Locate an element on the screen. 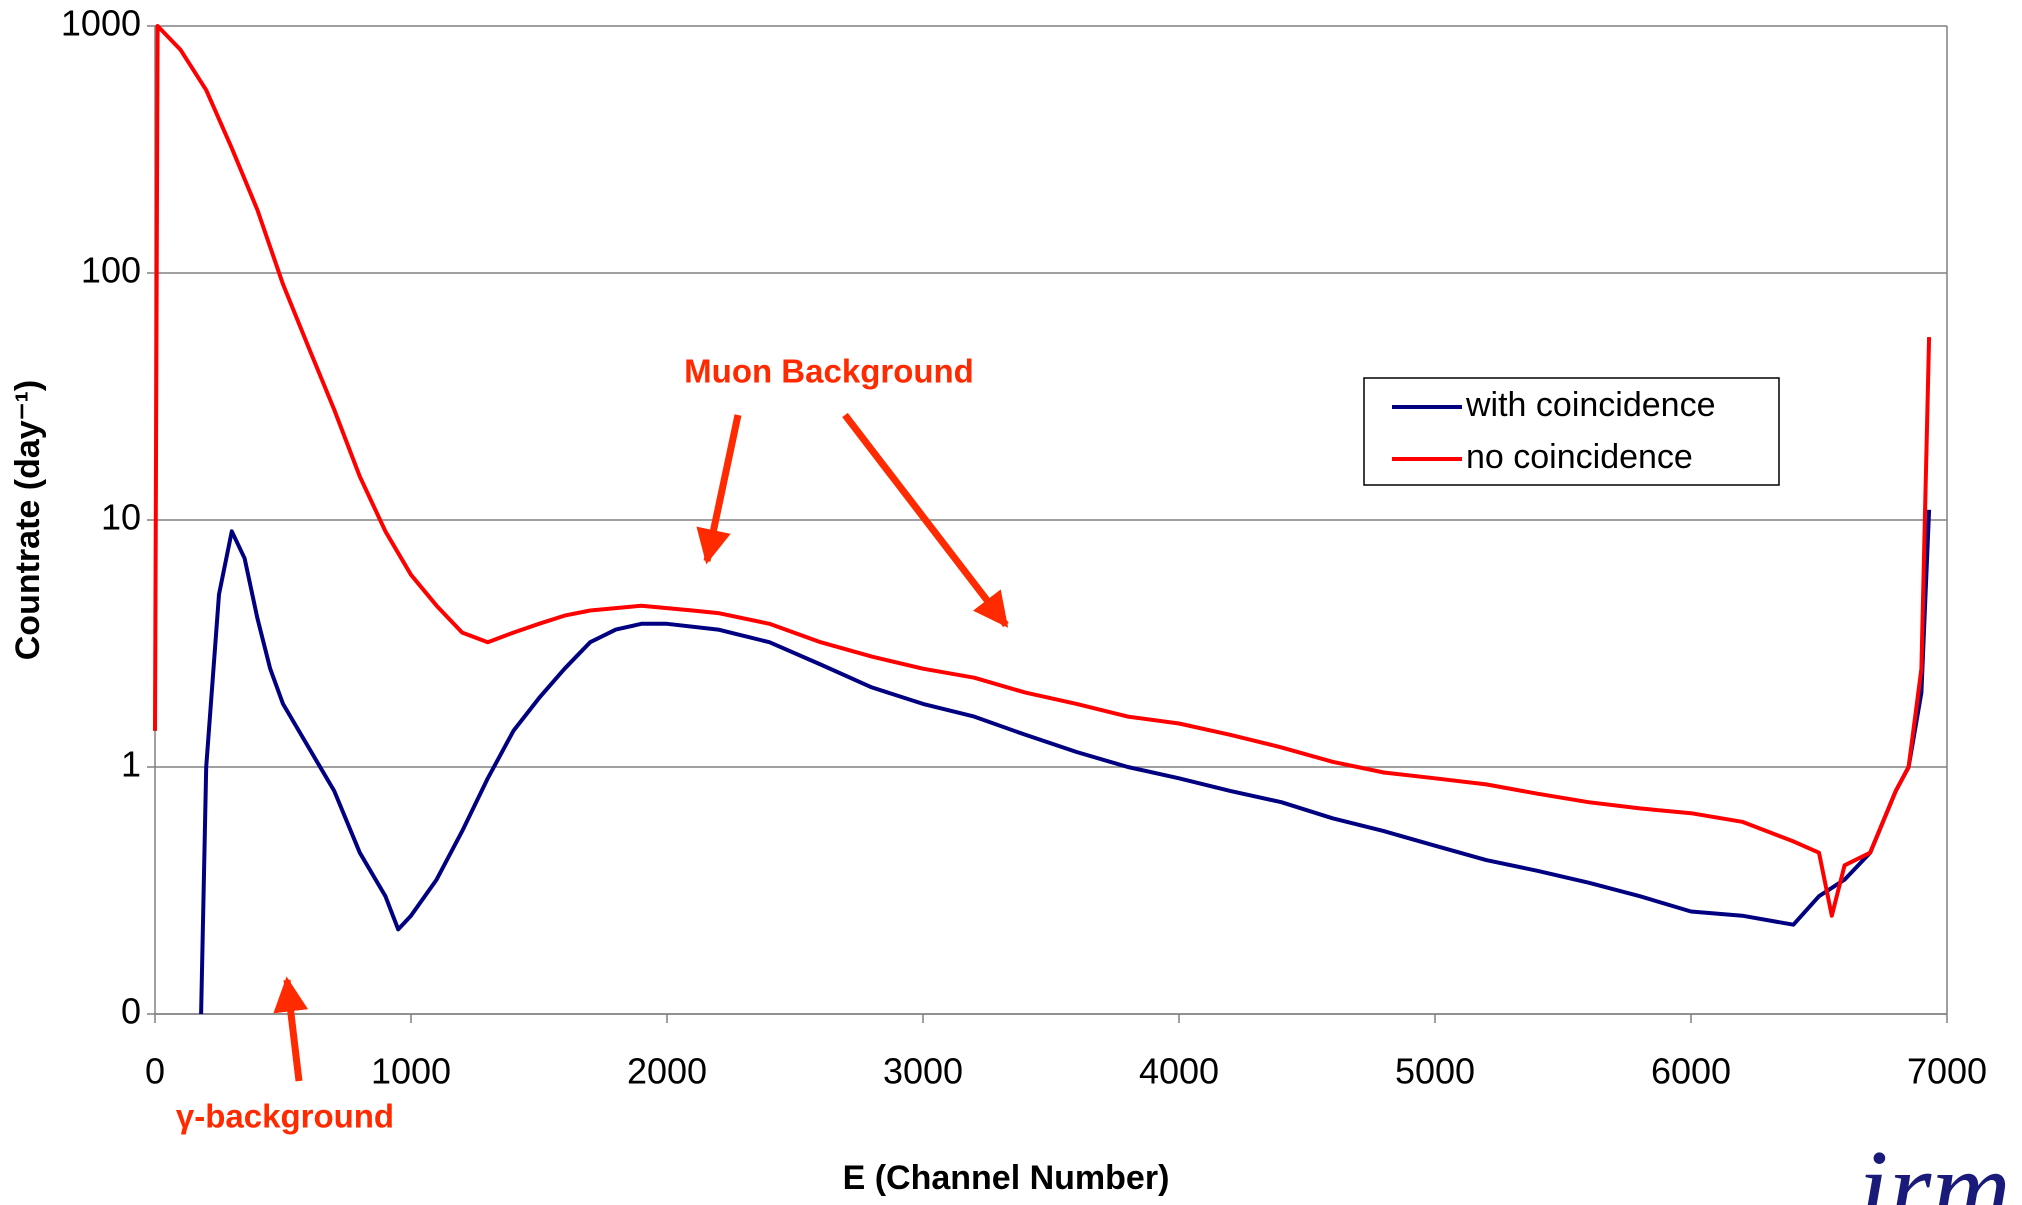  x-tick-label: 6000 is located at coordinates (1691, 1071).